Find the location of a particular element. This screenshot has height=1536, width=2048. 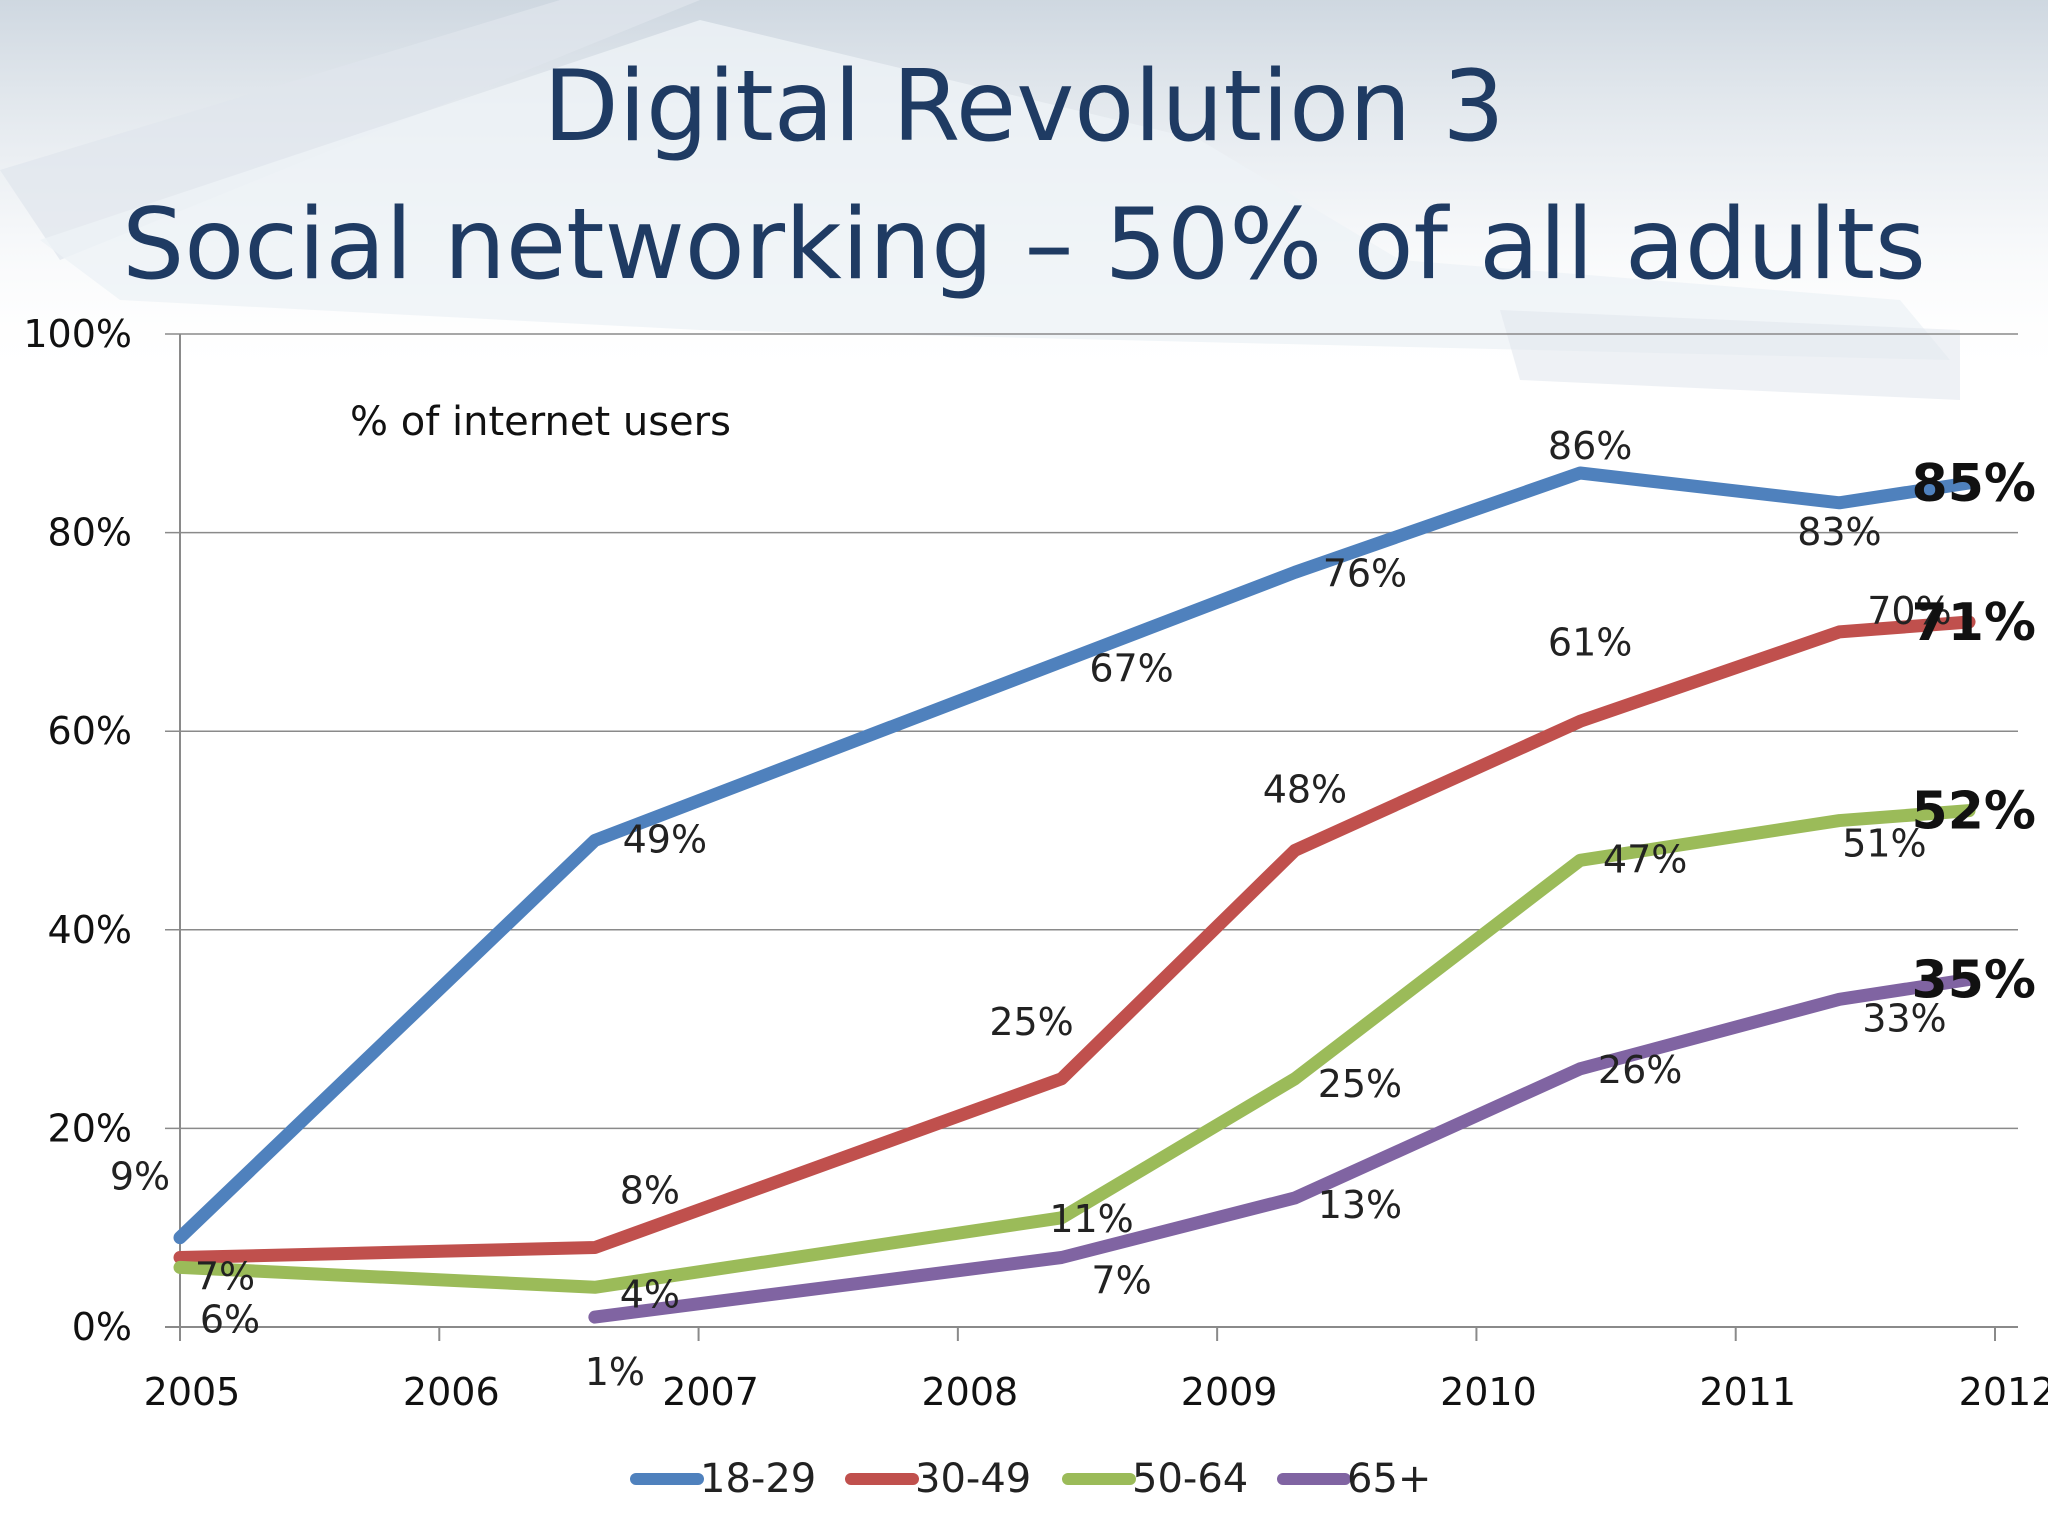

data-label: 70% is located at coordinates (1909, 611).